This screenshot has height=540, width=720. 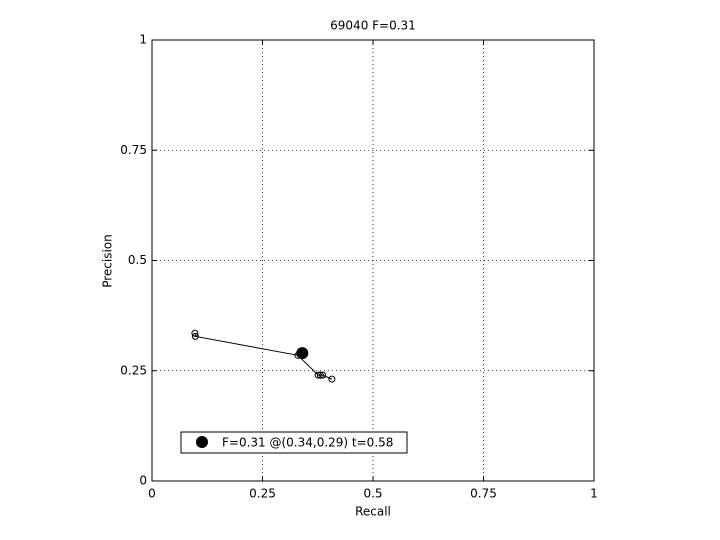 I want to click on y-axis-label: Precision, so click(x=108, y=261).